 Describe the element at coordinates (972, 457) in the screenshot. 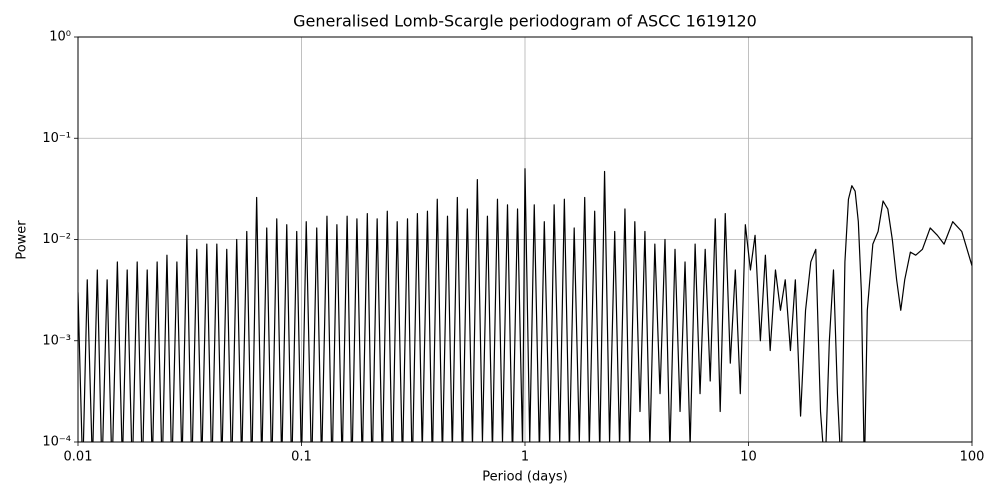

I see `x-tick-label: 100` at that location.